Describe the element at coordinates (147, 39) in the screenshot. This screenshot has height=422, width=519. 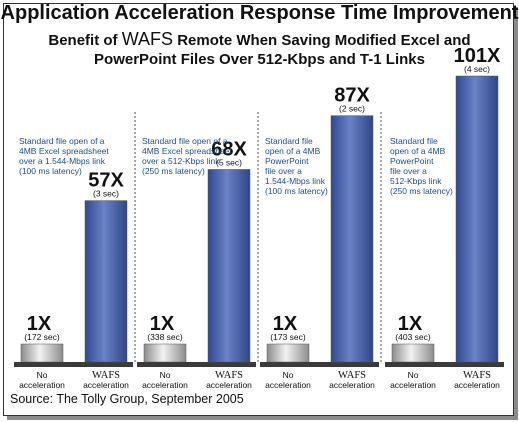
I see `subtitle-brand: WAFS` at that location.